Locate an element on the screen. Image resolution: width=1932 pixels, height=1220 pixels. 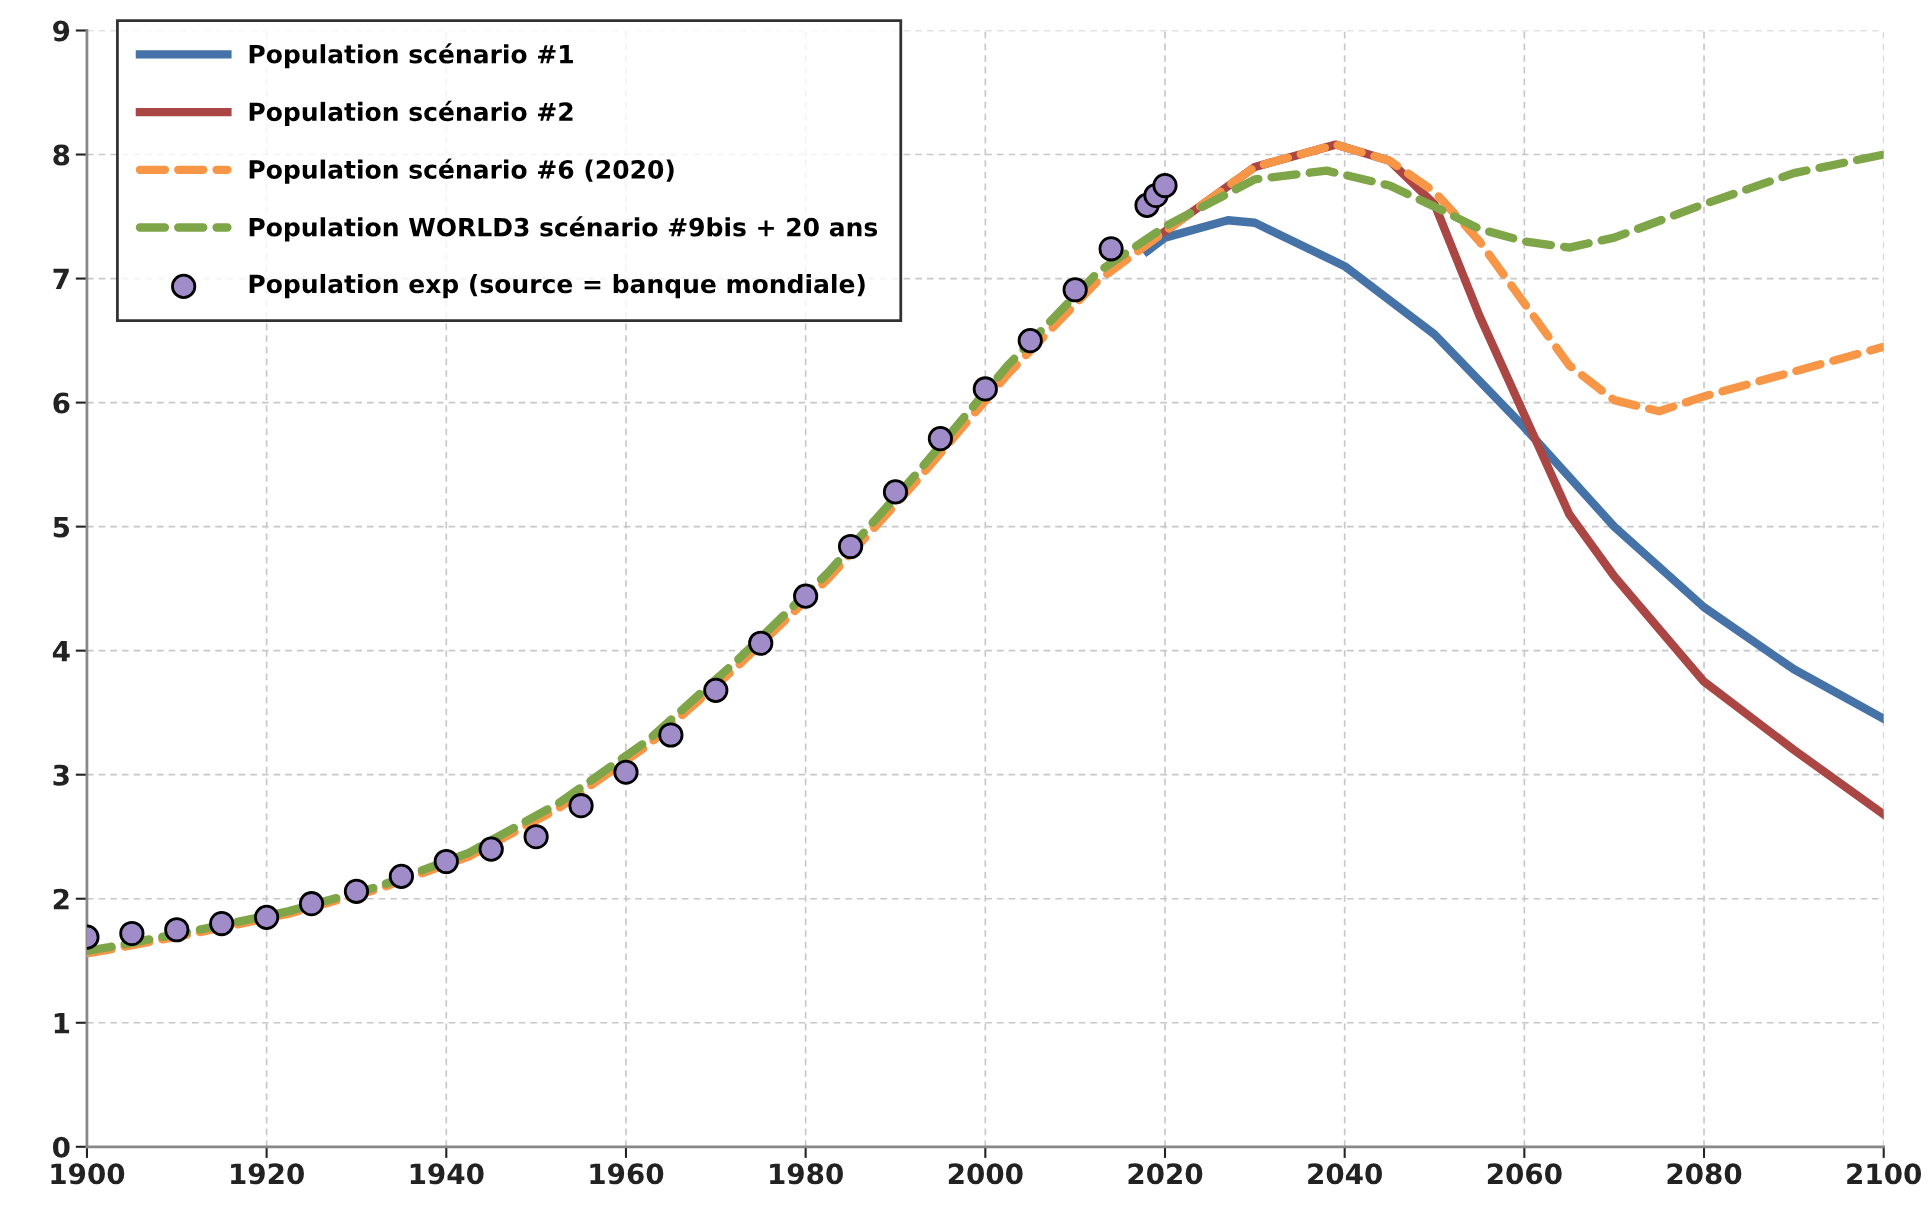
x-tick-label: 2020 is located at coordinates (1165, 1174).